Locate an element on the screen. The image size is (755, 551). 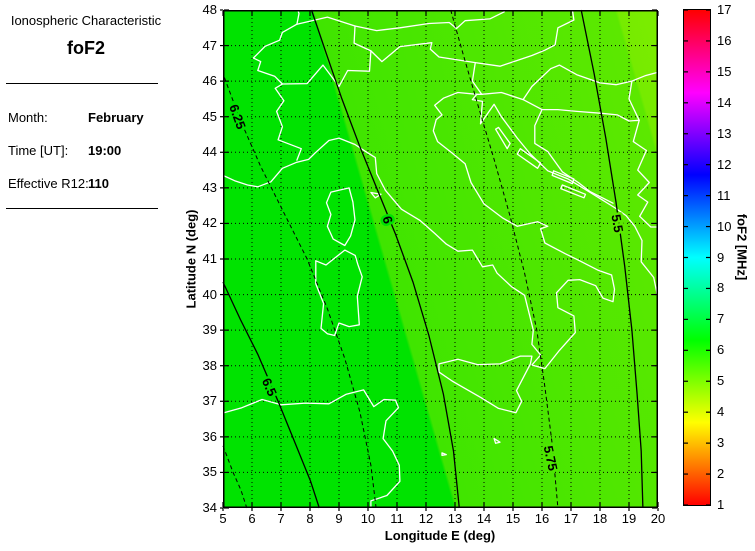
colorbar-tick-label: 11 is located at coordinates (724, 195).